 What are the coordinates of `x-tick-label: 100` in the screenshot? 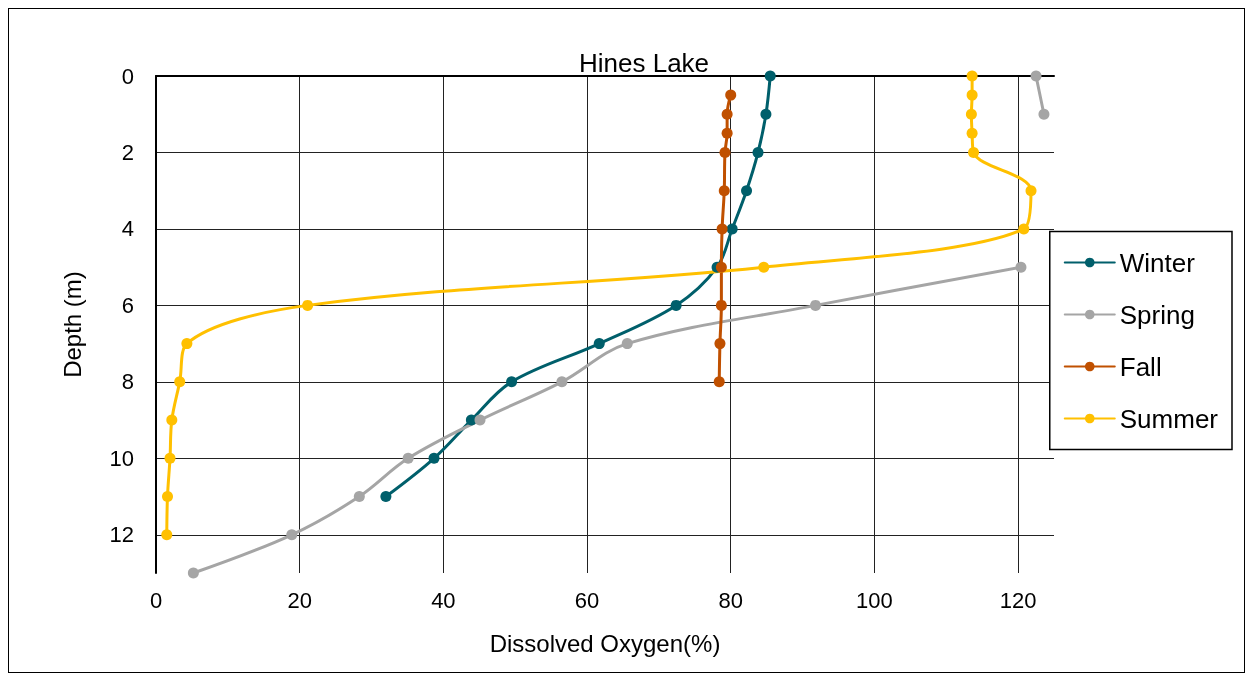 It's located at (874, 600).